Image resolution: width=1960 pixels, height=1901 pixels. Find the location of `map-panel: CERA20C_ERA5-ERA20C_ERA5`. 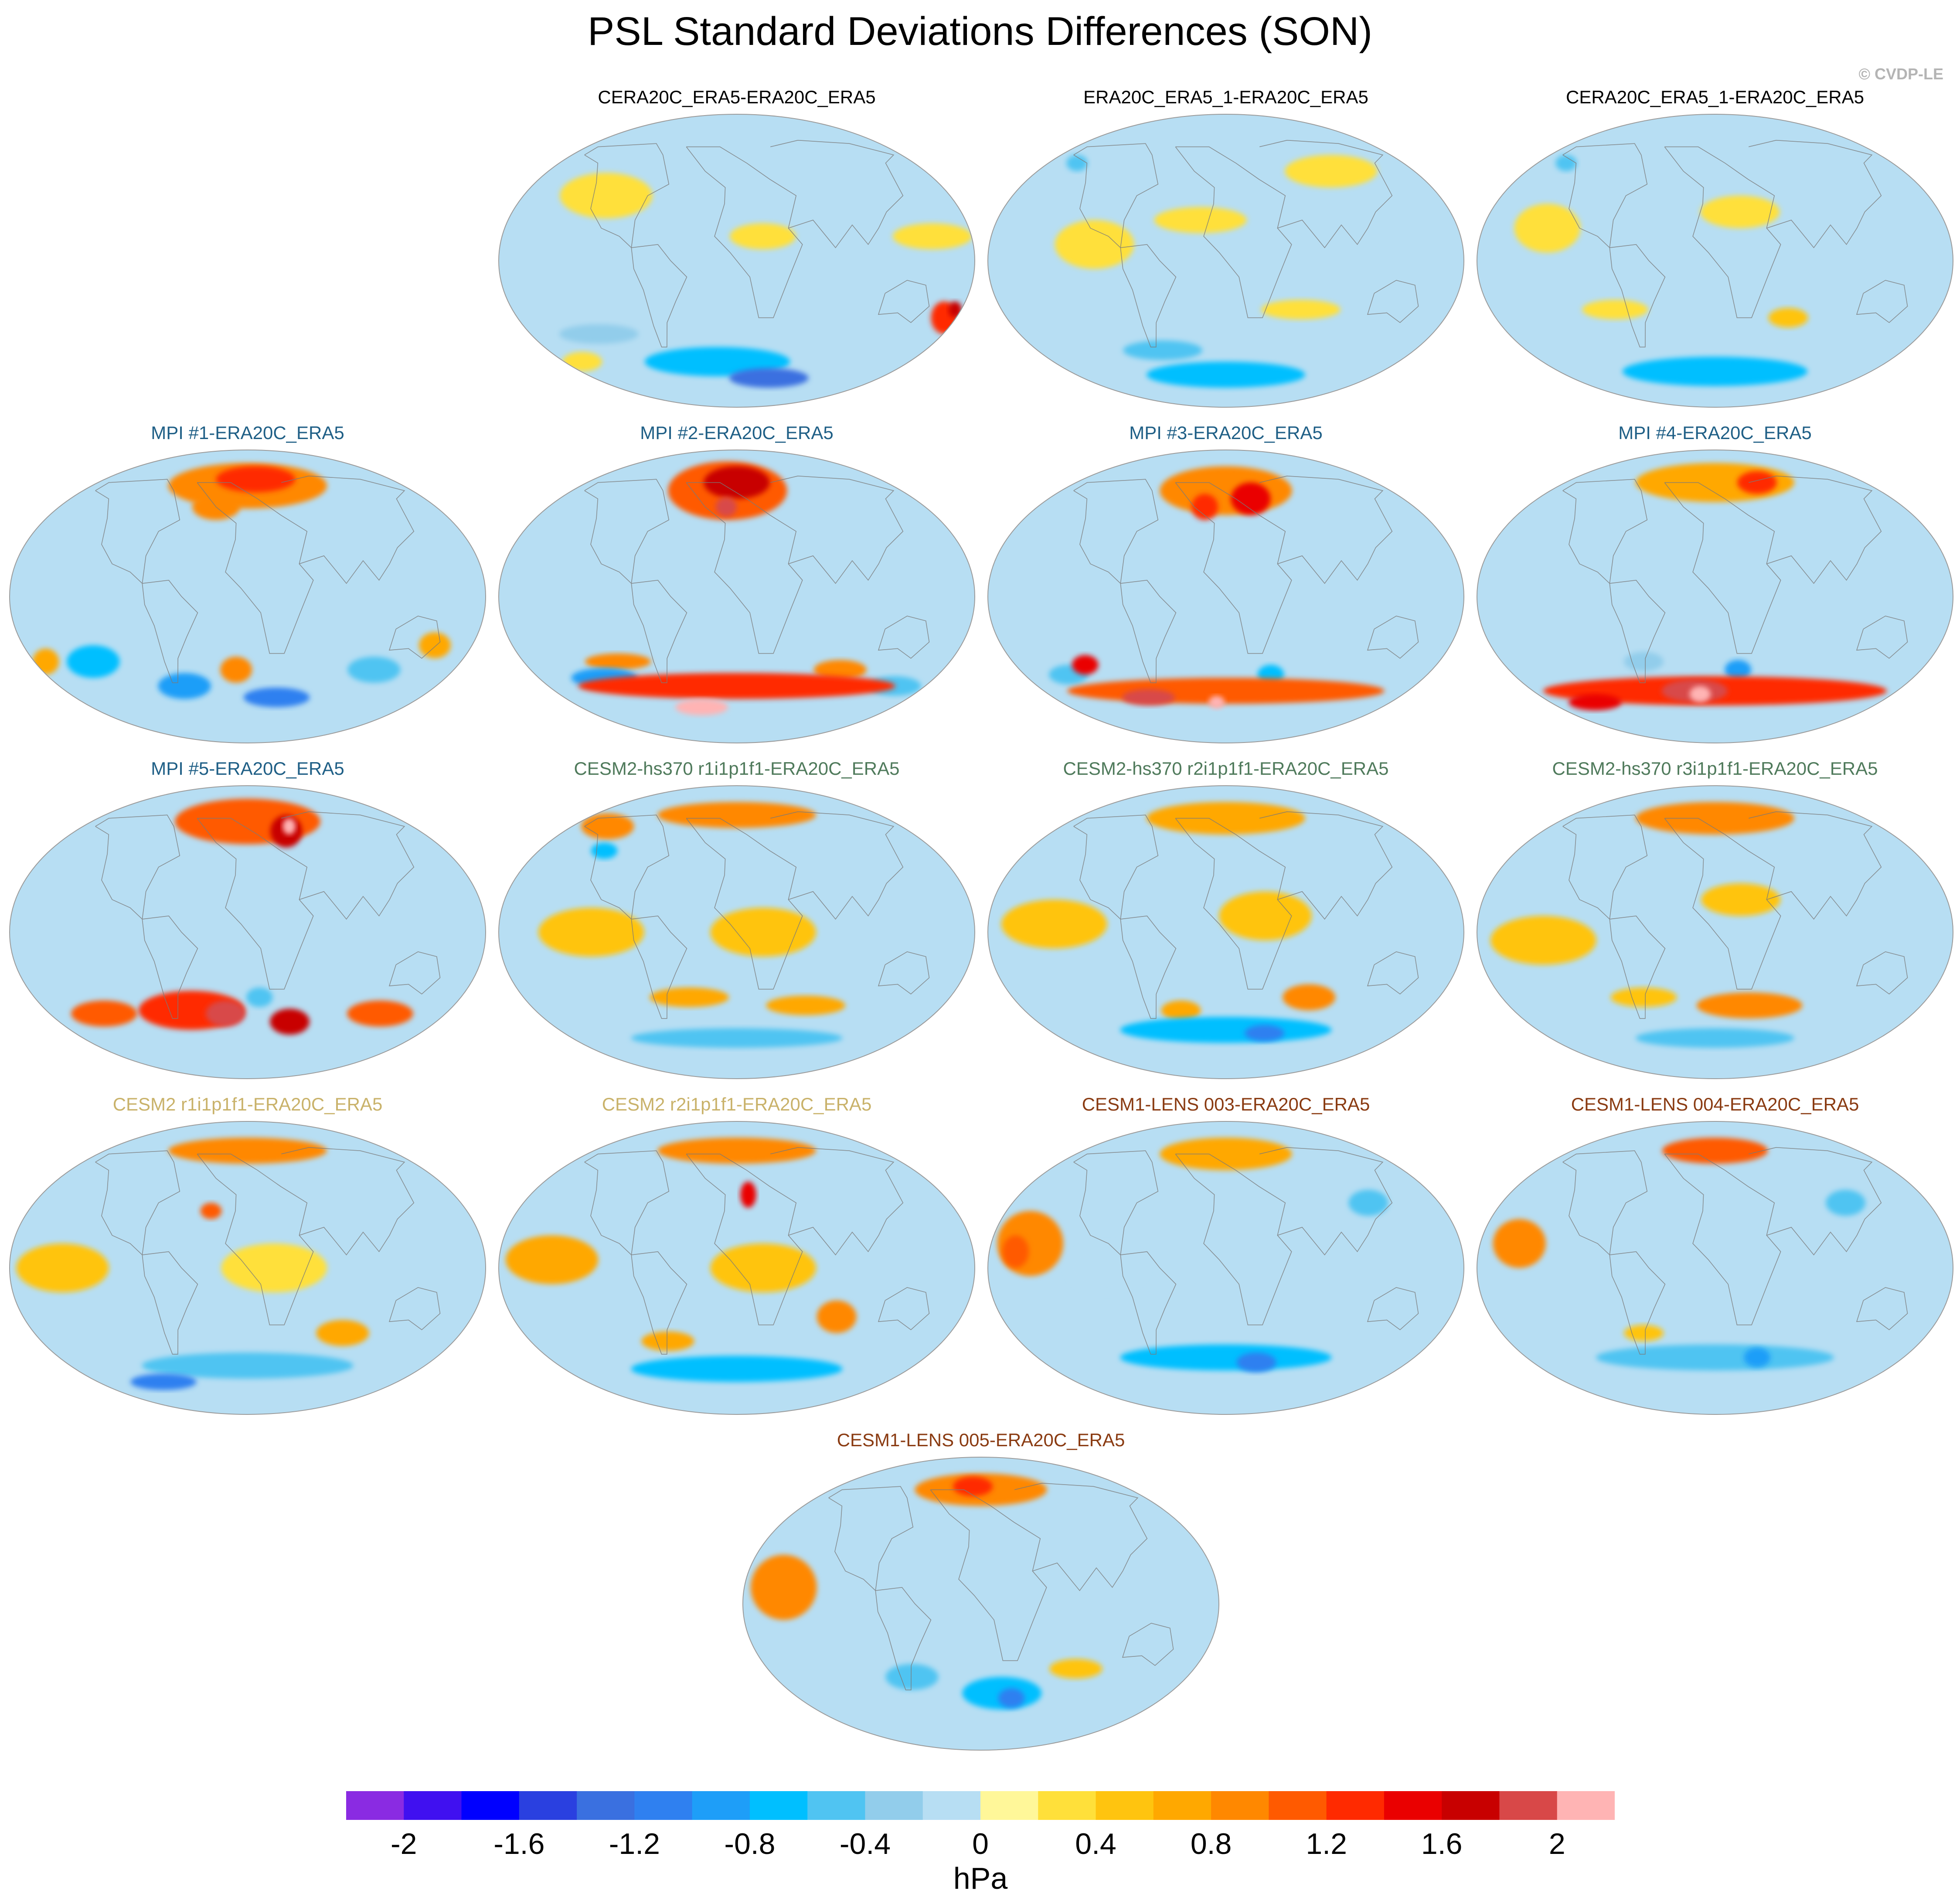

map-panel: CERA20C_ERA5-ERA20C_ERA5 is located at coordinates (737, 246).